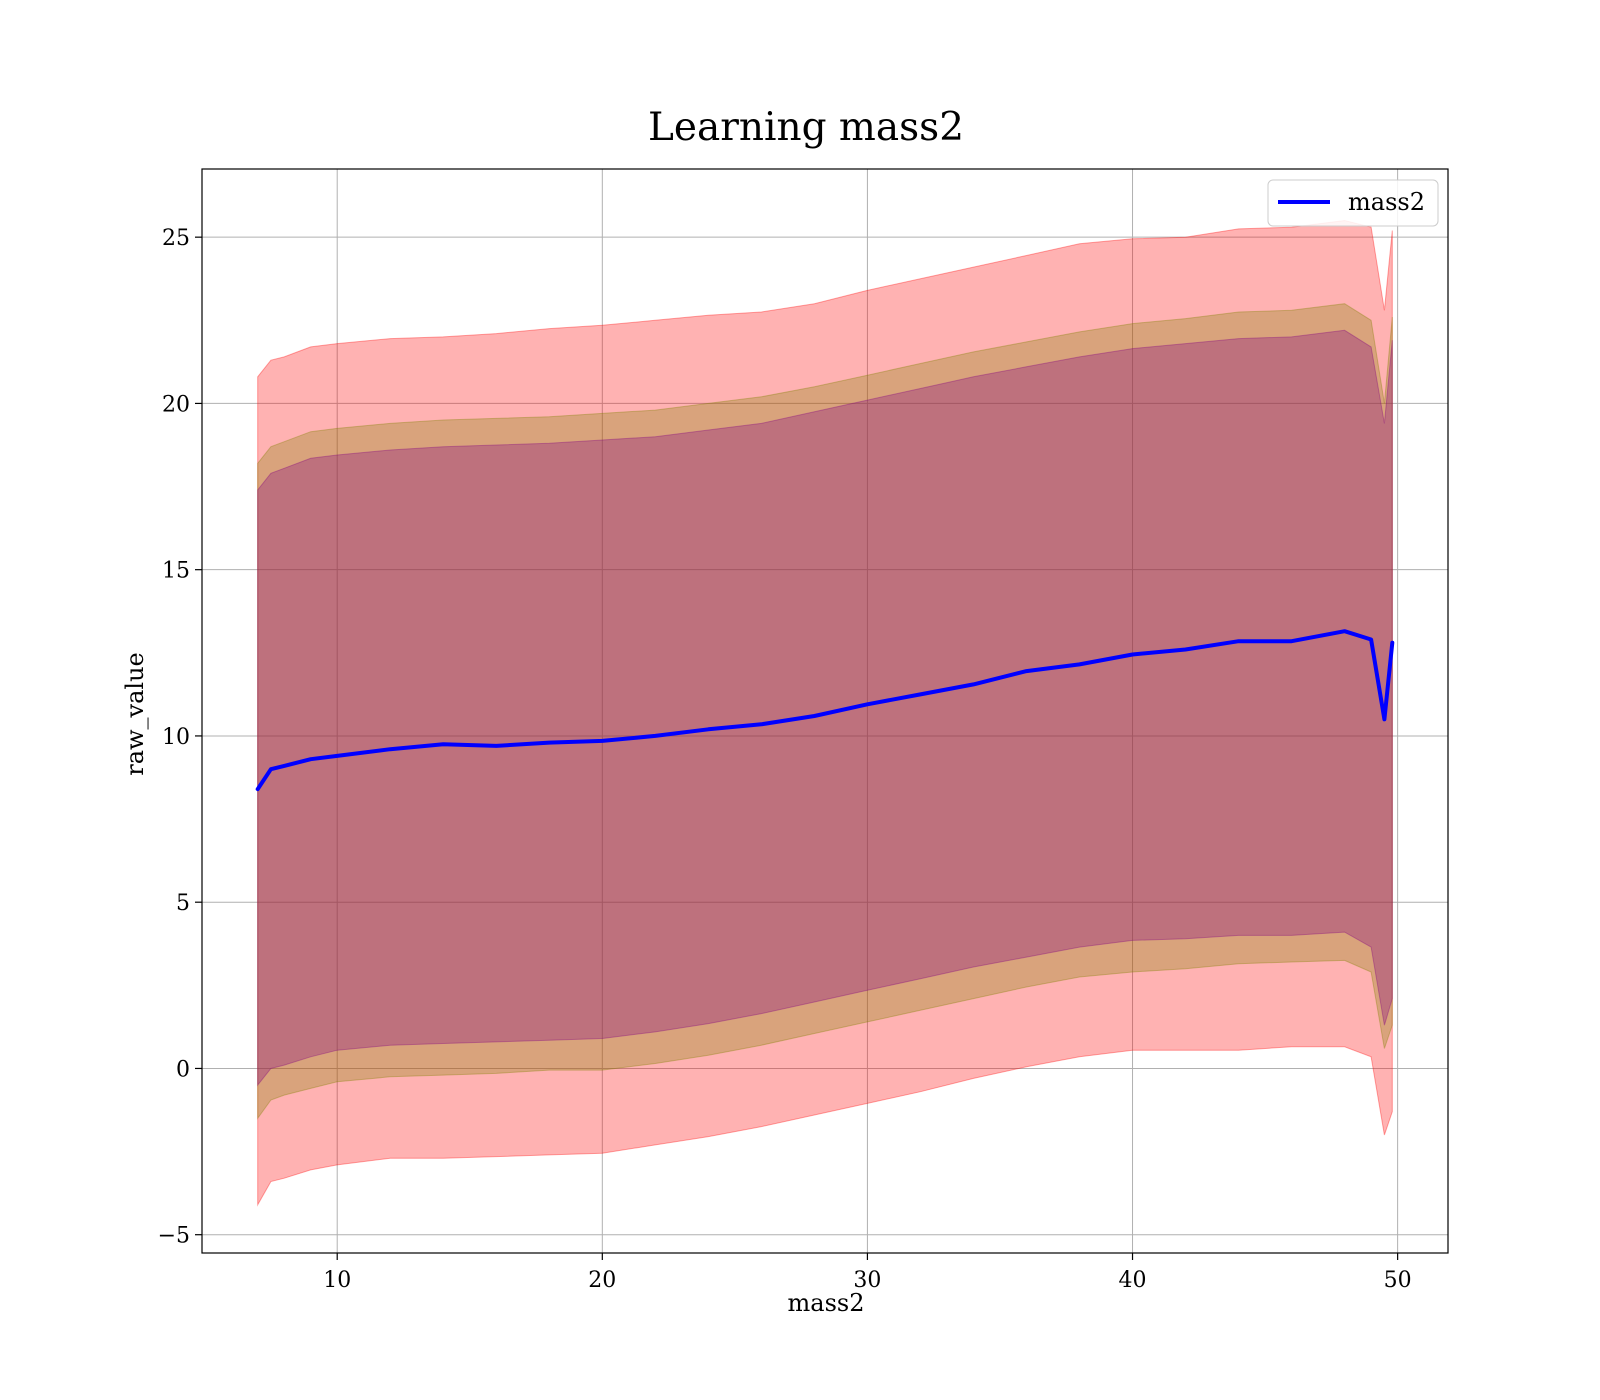 The width and height of the screenshot is (1600, 1400). I want to click on legend-label: mass2, so click(1386, 202).